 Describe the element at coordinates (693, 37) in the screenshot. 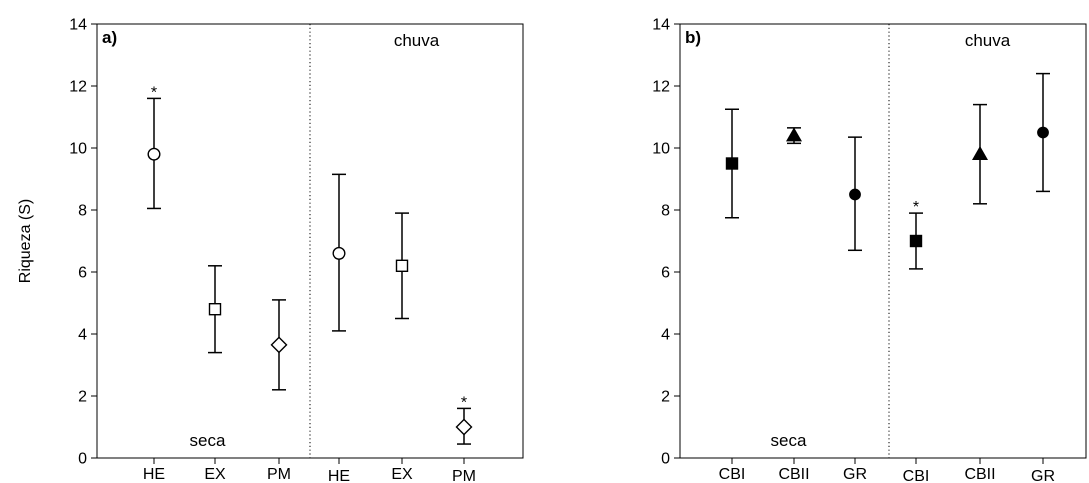

I see `panel-label: b)` at that location.